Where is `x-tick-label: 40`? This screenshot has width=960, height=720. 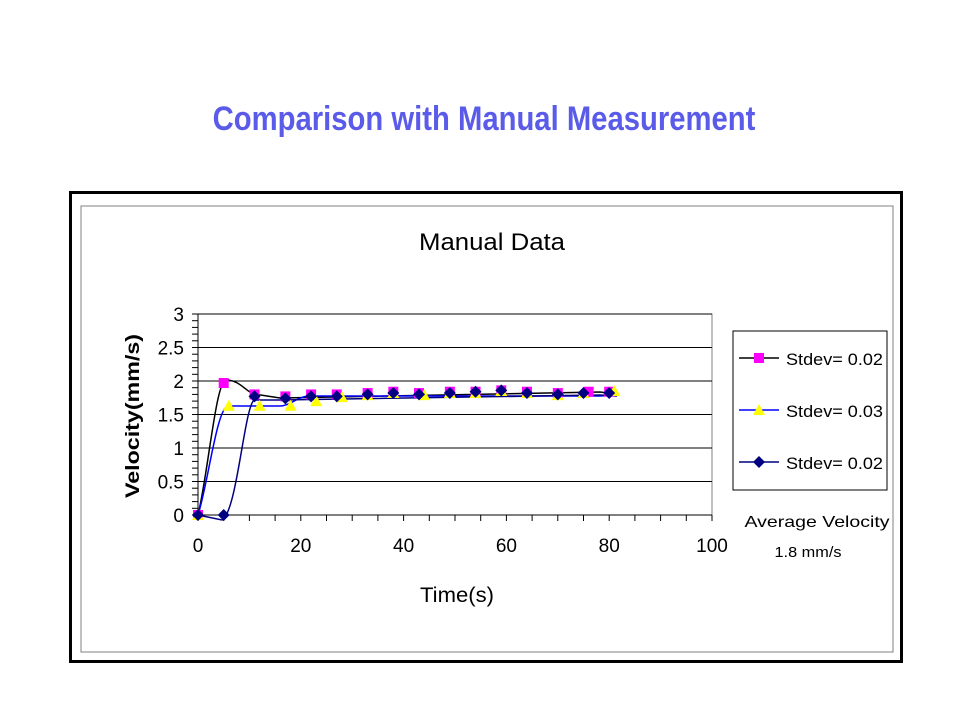
x-tick-label: 40 is located at coordinates (403, 546).